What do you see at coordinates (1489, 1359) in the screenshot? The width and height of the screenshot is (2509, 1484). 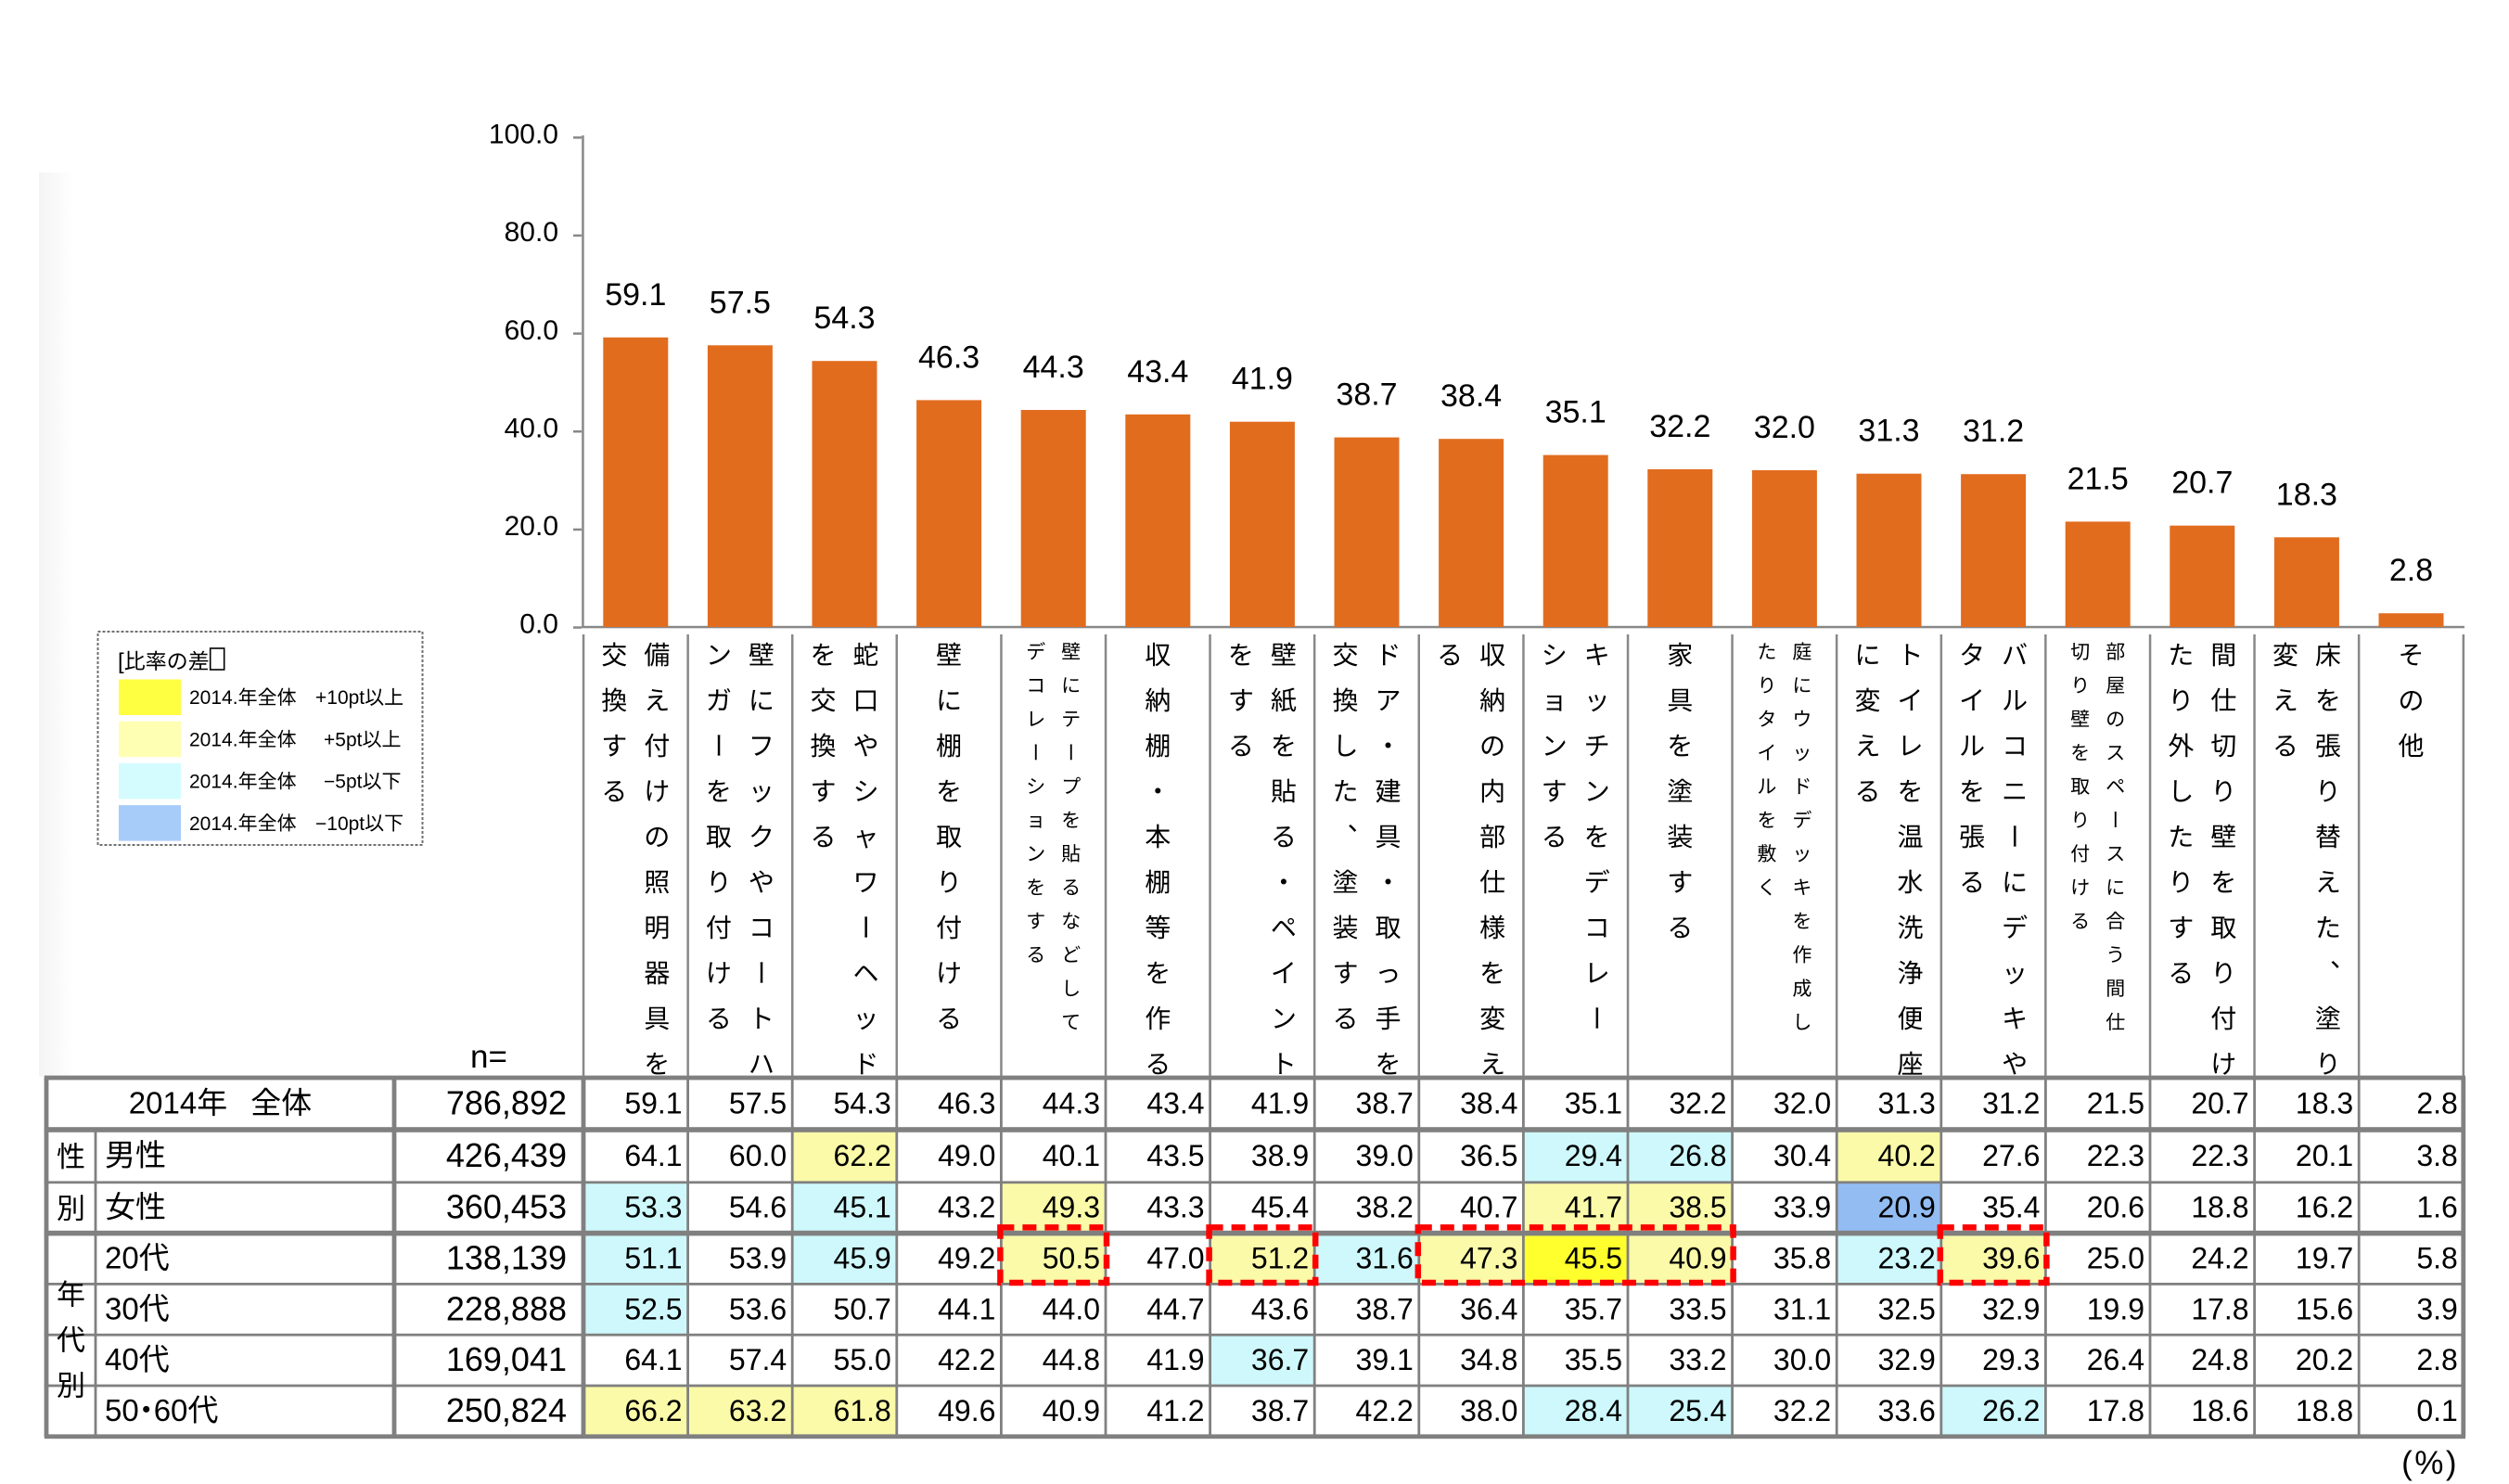 I see `svg-text: 34.8` at bounding box center [1489, 1359].